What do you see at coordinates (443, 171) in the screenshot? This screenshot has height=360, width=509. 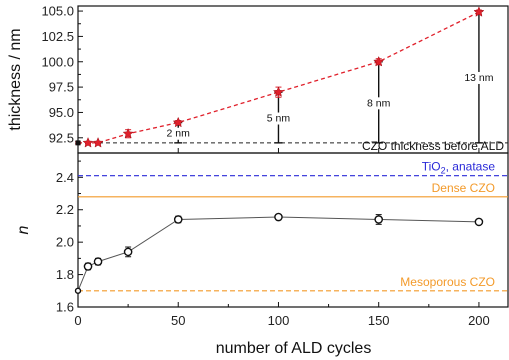 I see `reference-label-subscript: 2` at bounding box center [443, 171].